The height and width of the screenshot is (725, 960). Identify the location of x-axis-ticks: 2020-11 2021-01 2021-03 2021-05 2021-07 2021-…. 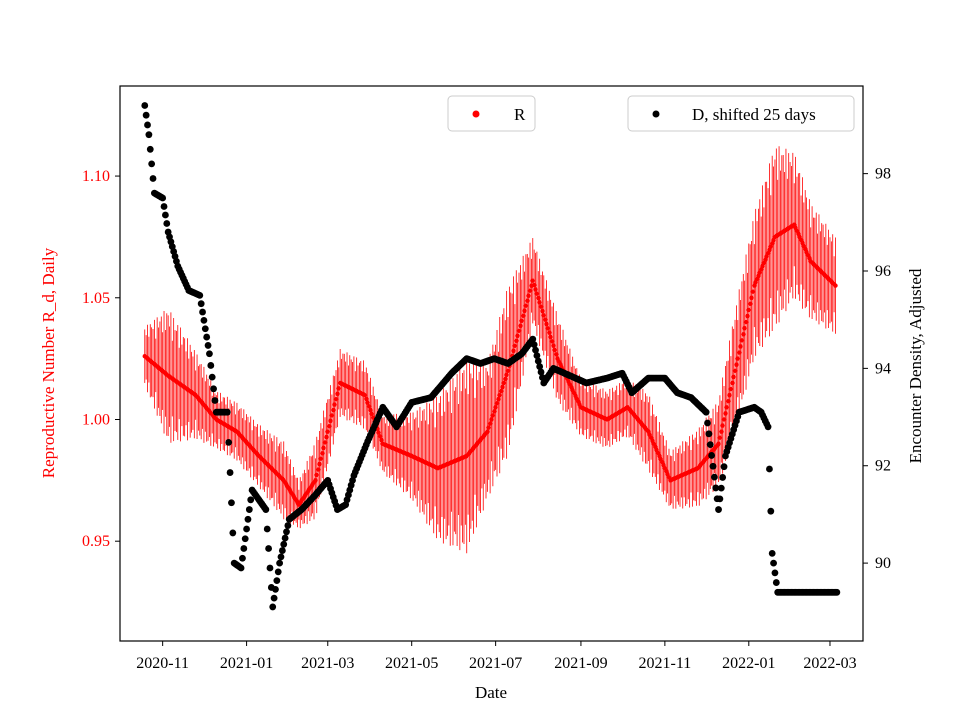
(496, 656).